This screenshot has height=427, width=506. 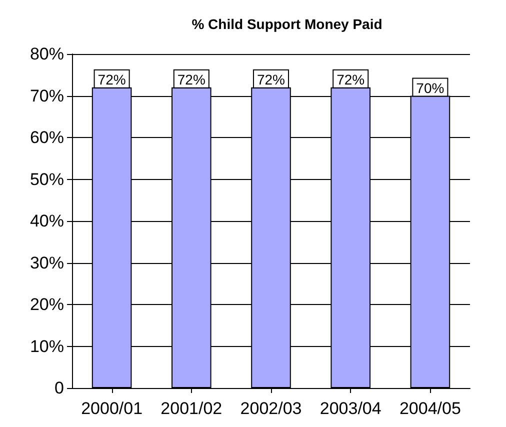 I want to click on y-tick-label: 70%, so click(x=47, y=96).